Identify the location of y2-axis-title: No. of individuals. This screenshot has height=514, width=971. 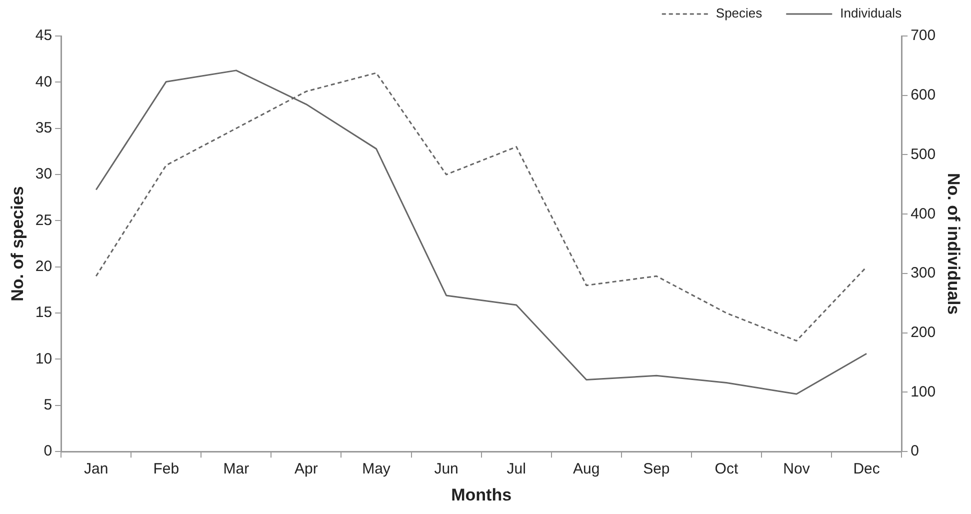
(954, 243).